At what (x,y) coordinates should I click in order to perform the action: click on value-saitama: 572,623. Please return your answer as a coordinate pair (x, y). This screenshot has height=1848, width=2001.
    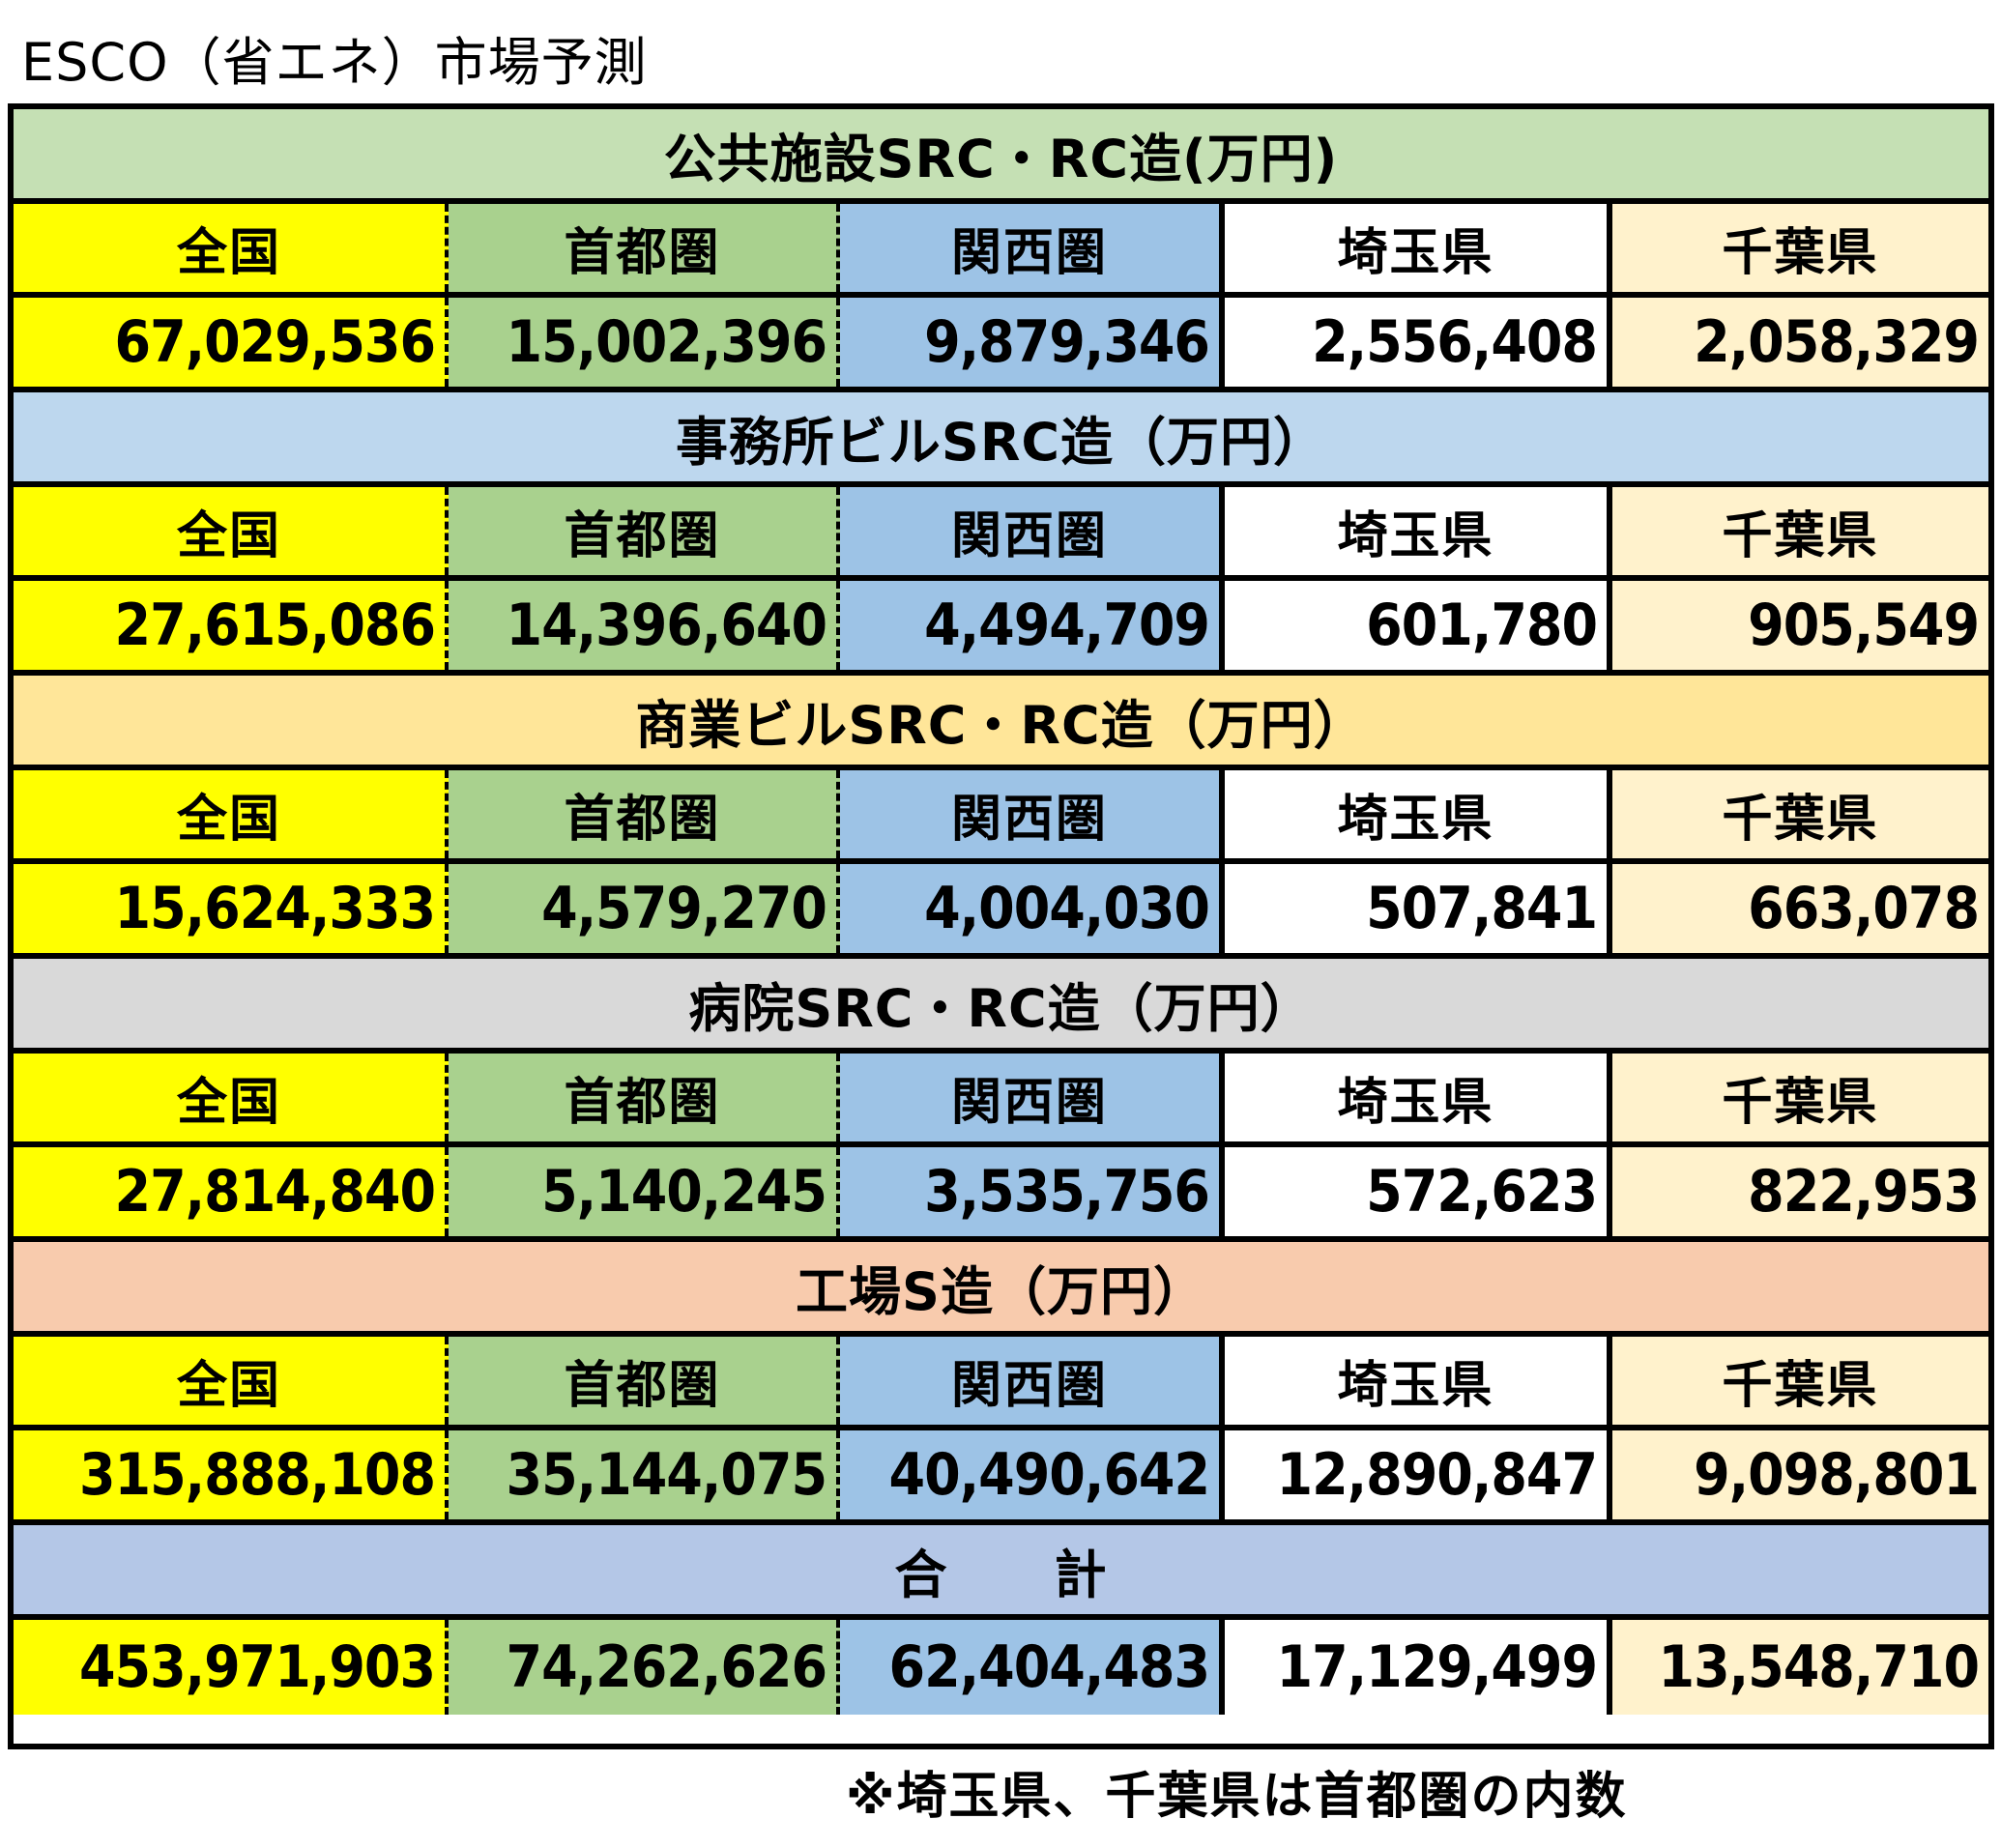
    Looking at the image, I should click on (1418, 1191).